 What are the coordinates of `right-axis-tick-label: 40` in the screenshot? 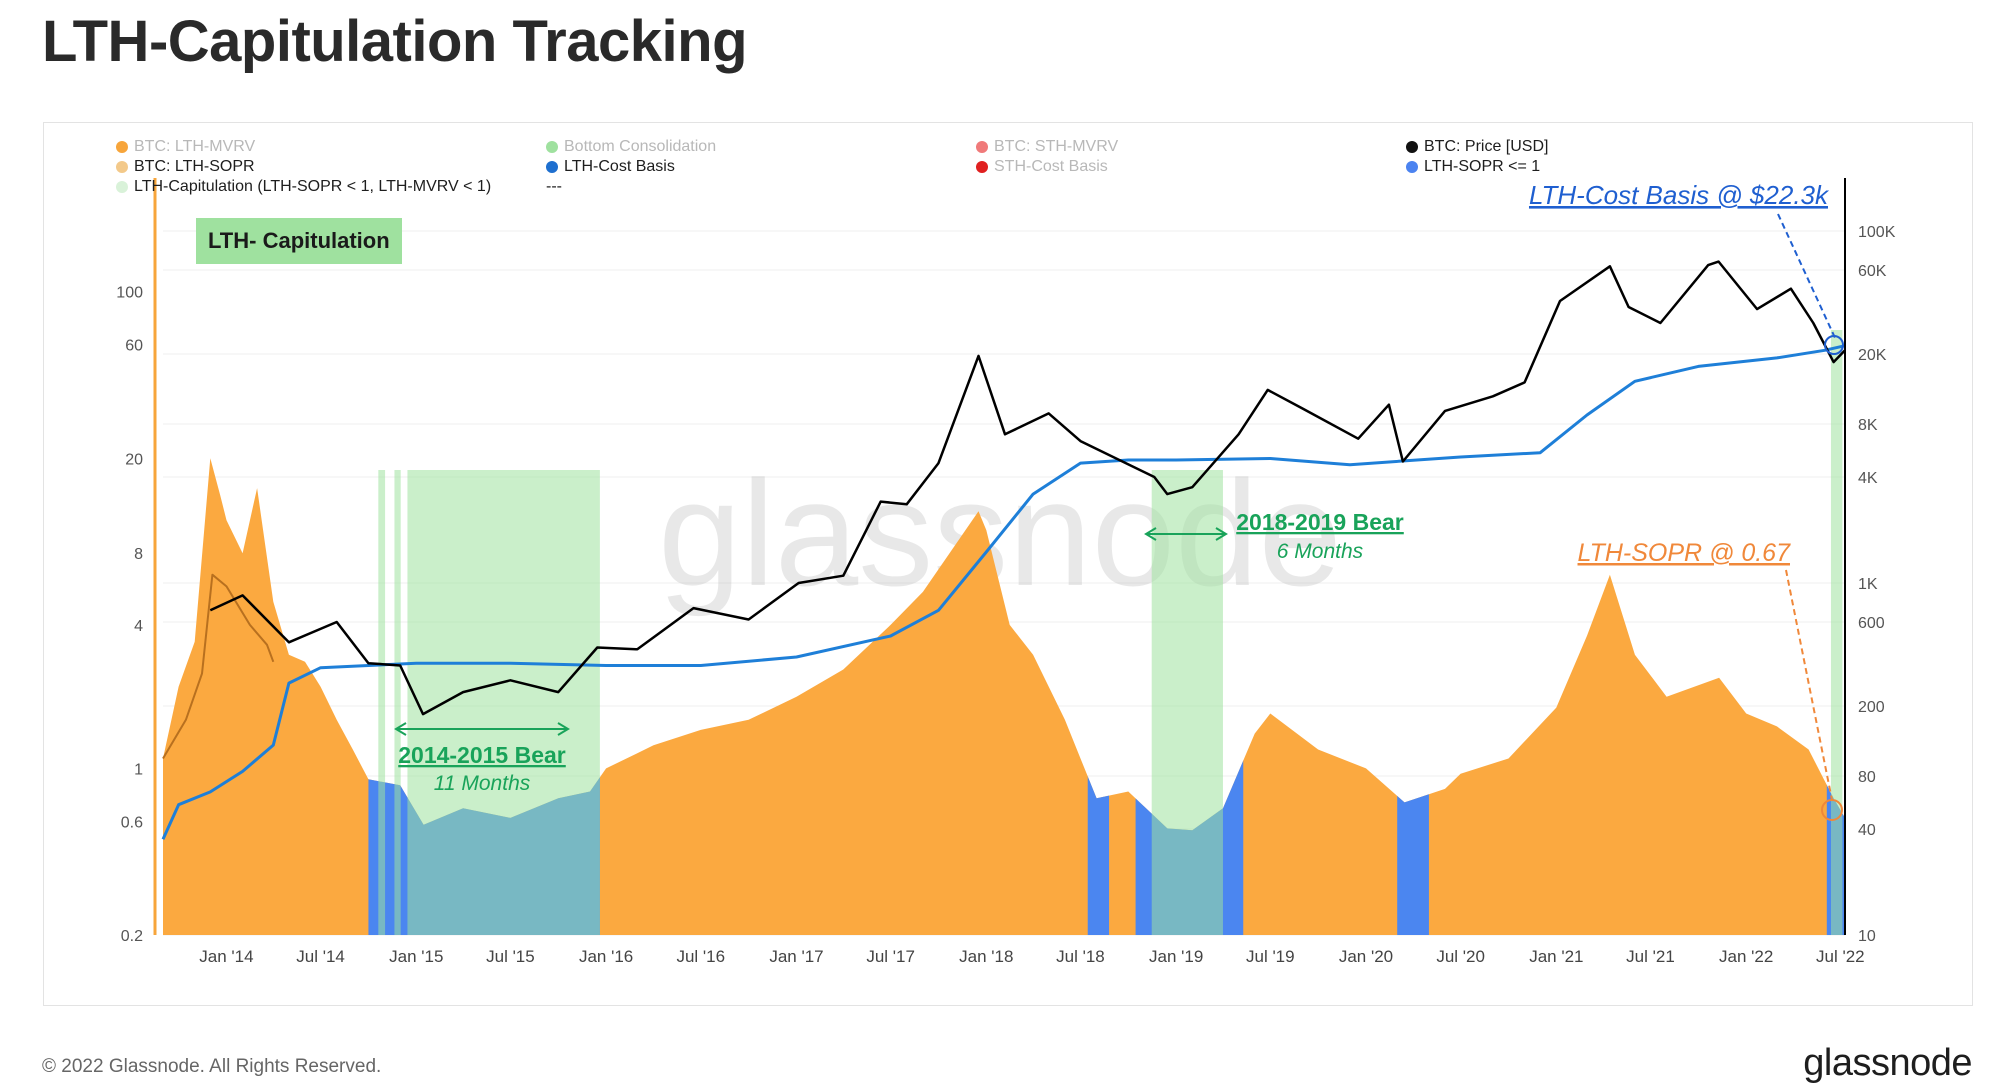 It's located at (1867, 830).